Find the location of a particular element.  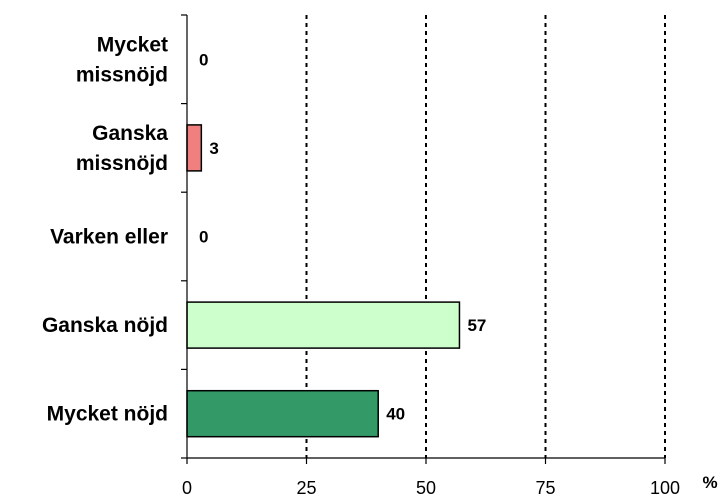

x-unit-label: % is located at coordinates (709, 482).